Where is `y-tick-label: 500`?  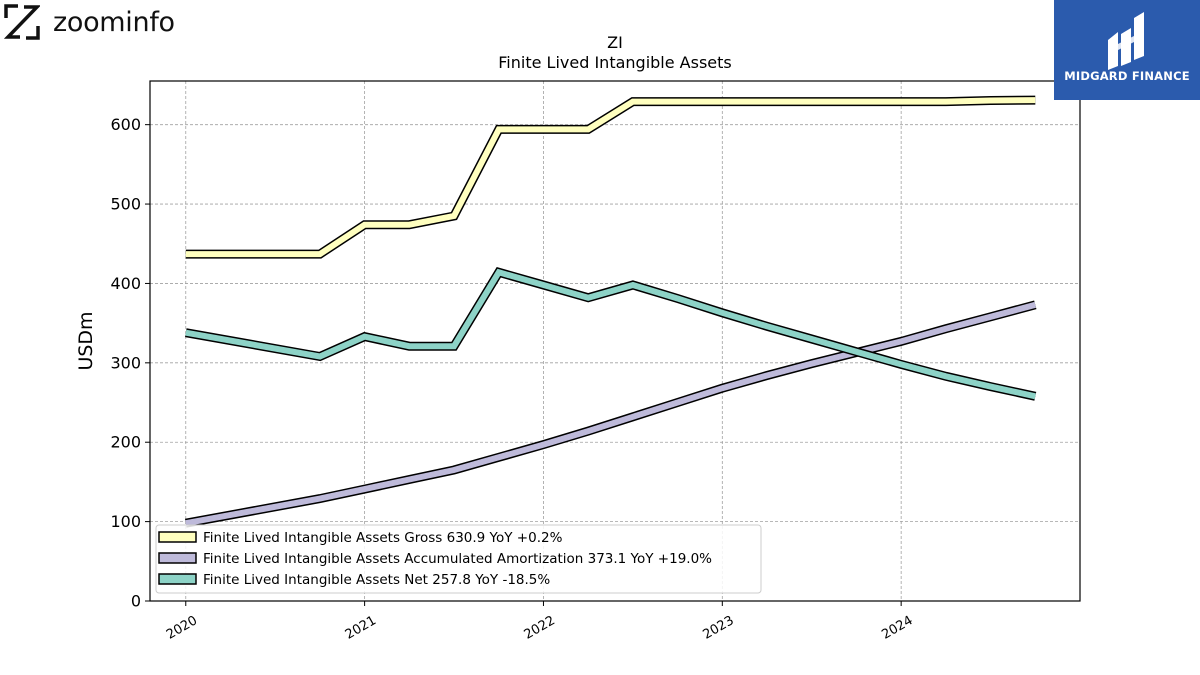
y-tick-label: 500 is located at coordinates (125, 204).